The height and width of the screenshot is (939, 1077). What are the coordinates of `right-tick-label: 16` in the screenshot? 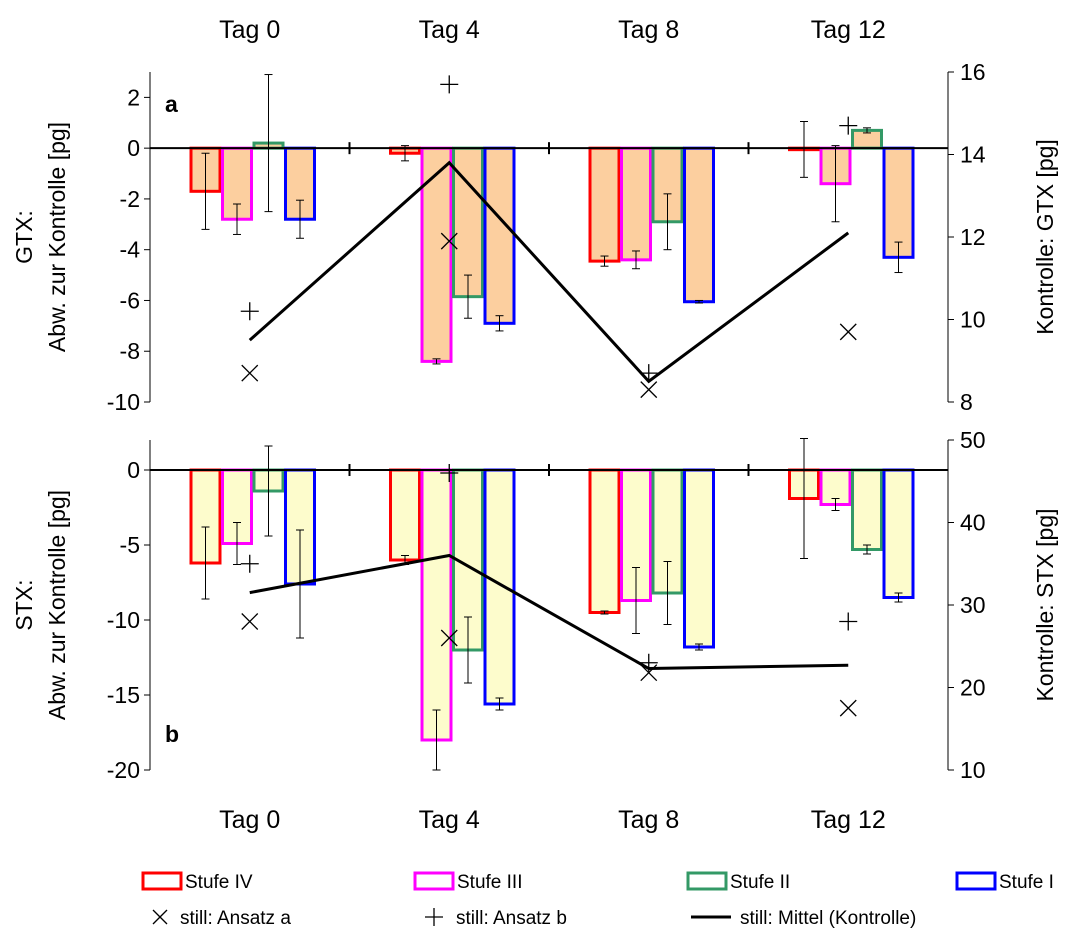 It's located at (973, 72).